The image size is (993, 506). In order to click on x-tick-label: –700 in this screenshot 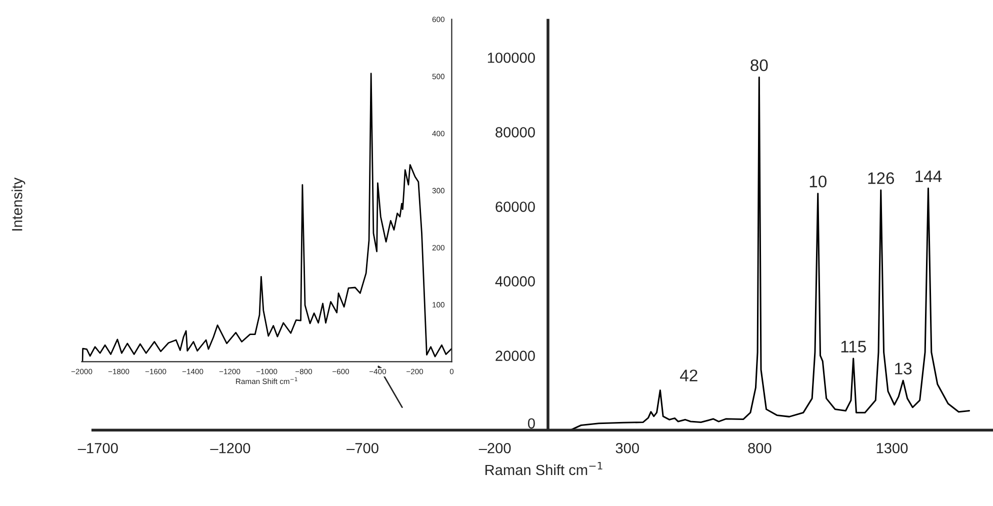, I will do `click(362, 448)`.